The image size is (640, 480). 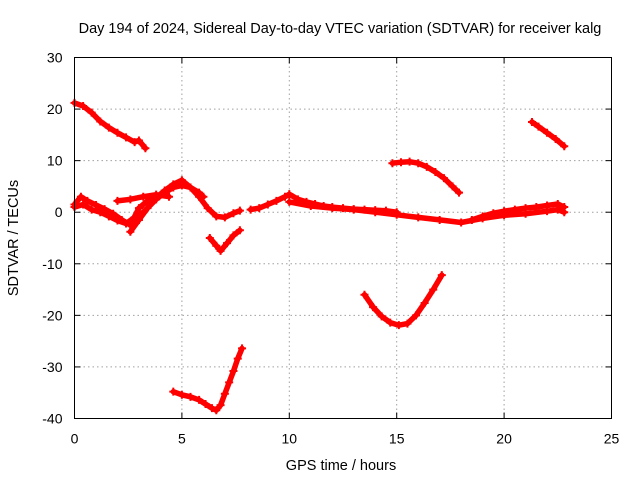 I want to click on y-tick-label: -10, so click(x=52, y=264).